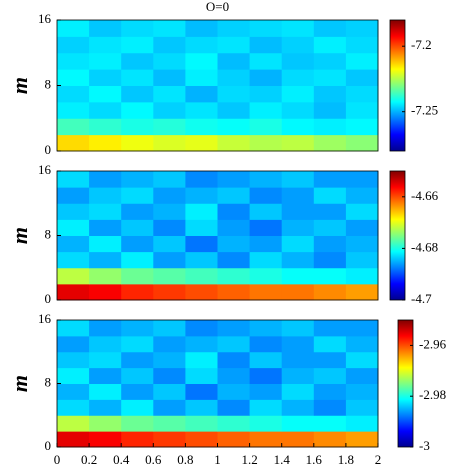  I want to click on colorbar, so click(397, 235).